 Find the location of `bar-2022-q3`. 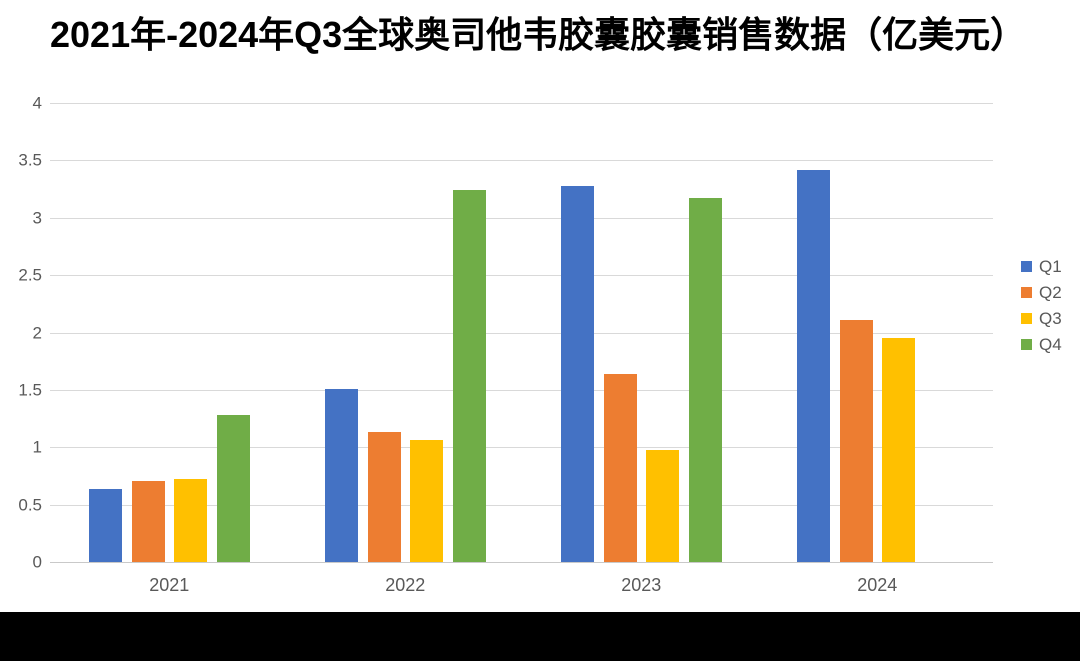

bar-2022-q3 is located at coordinates (426, 501).